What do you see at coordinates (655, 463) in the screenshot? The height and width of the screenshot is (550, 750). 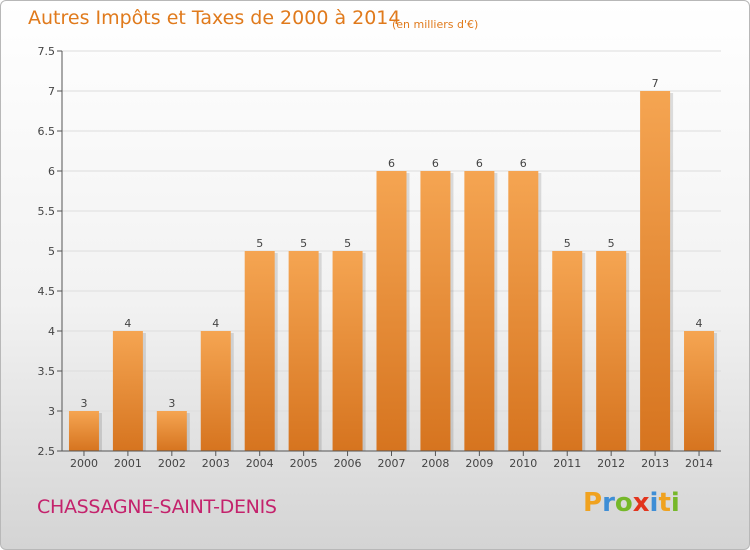 I see `x-tick-label: 2013` at bounding box center [655, 463].